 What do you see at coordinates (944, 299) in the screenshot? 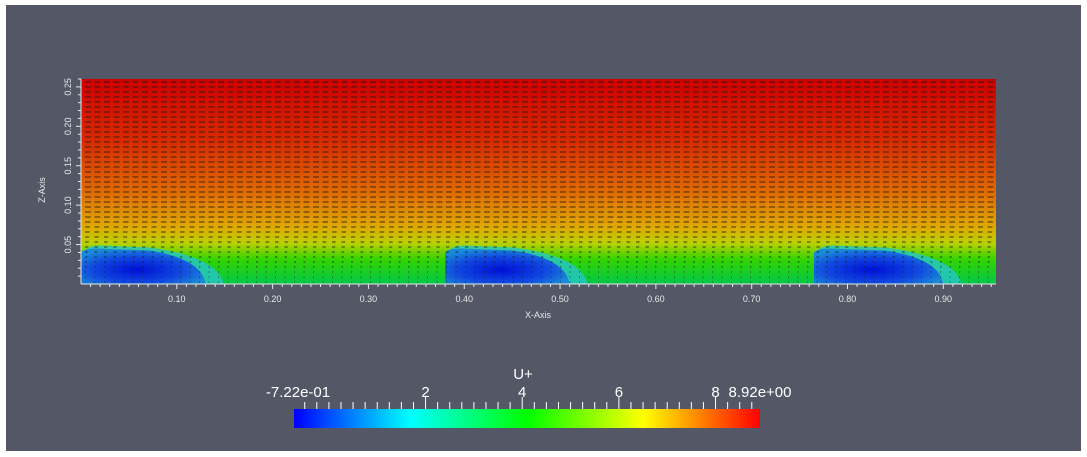
I see `x-tick-label: 0.90` at bounding box center [944, 299].